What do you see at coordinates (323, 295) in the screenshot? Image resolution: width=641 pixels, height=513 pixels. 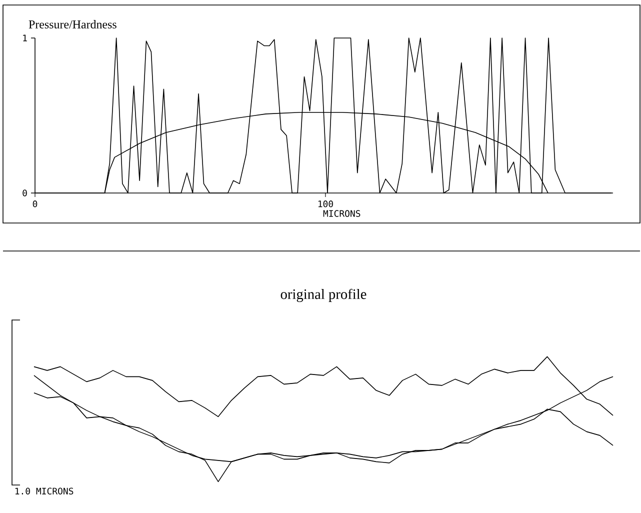 I see `text: original profile` at bounding box center [323, 295].